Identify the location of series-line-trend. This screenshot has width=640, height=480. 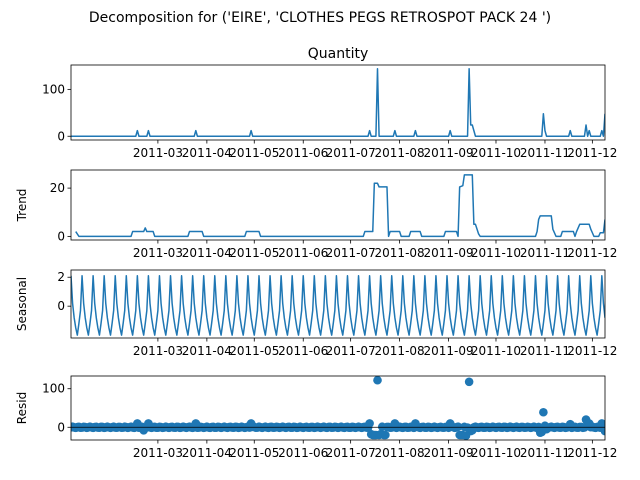
(340, 206).